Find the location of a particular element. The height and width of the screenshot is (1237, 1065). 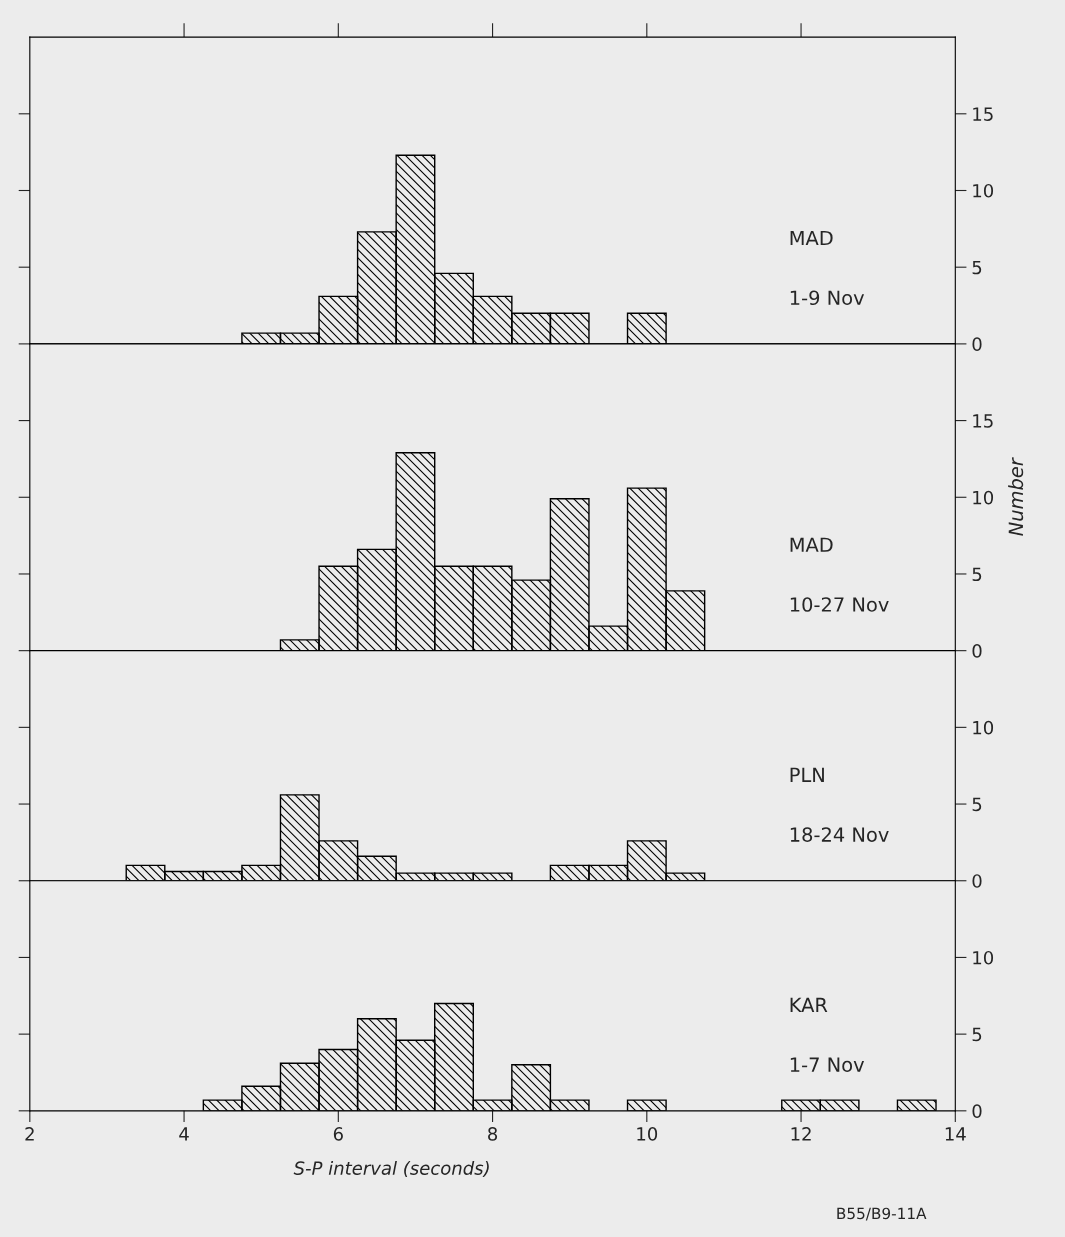

x-tick-label: 4 is located at coordinates (184, 1134).